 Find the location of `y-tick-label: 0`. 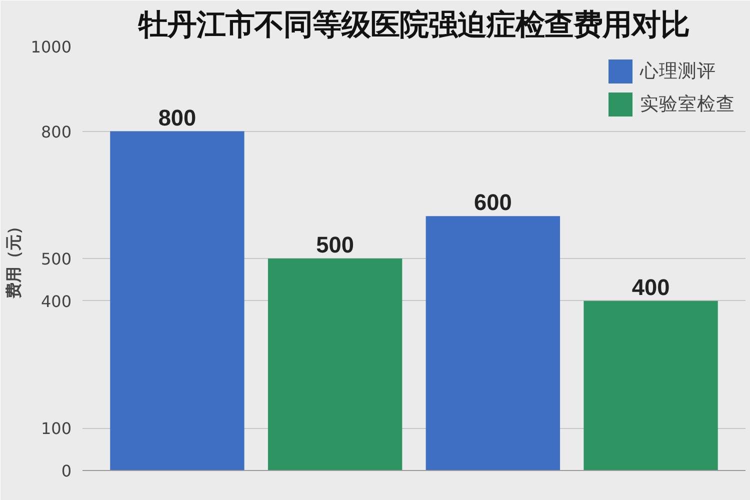

y-tick-label: 0 is located at coordinates (66, 471).